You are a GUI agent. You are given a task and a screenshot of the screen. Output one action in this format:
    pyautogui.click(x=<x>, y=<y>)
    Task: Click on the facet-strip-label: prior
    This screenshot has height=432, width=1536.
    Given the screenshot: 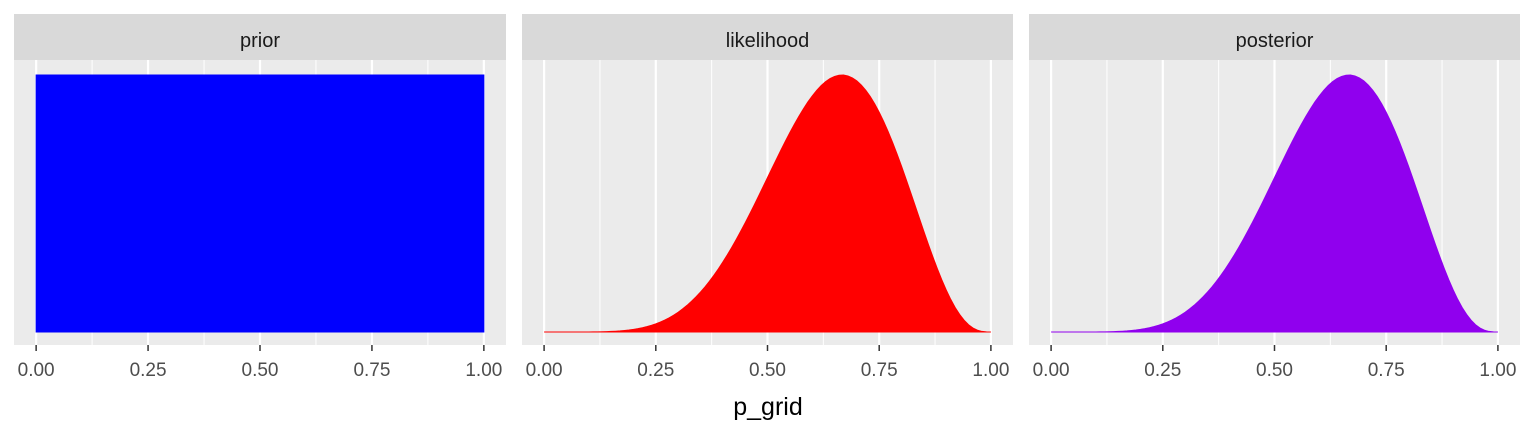 What is the action you would take?
    pyautogui.click(x=260, y=41)
    